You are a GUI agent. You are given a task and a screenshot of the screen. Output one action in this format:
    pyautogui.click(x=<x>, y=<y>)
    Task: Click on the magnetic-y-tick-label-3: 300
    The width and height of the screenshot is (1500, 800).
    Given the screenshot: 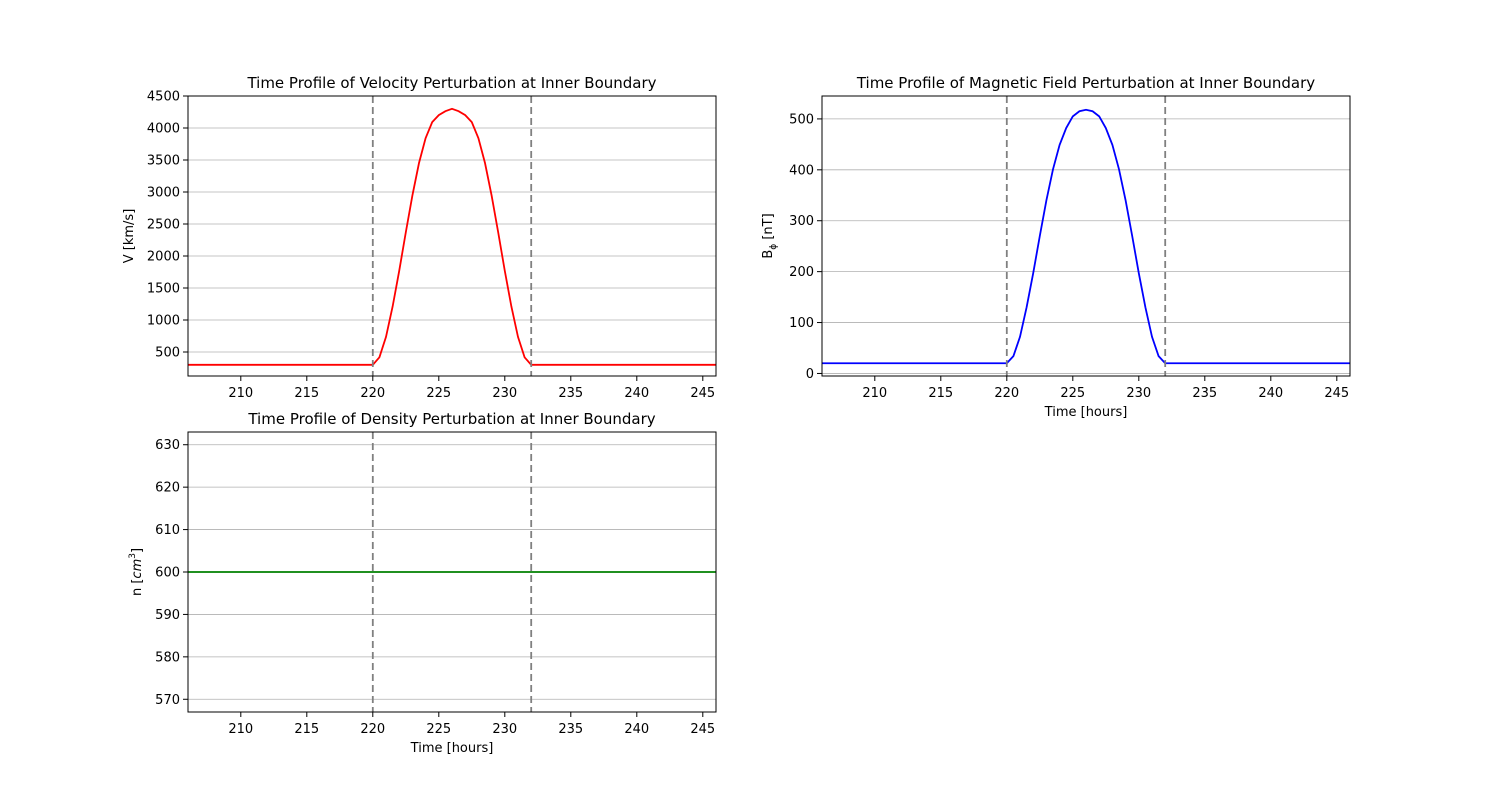 What is the action you would take?
    pyautogui.click(x=801, y=221)
    